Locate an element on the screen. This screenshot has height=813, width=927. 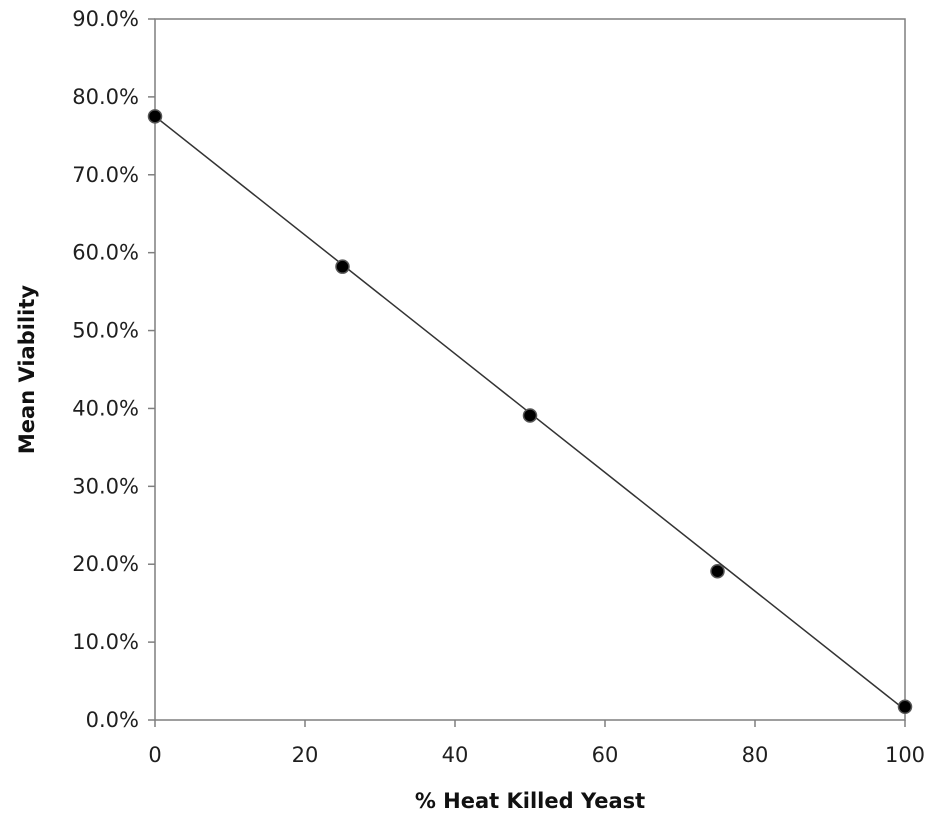
x-tick-label: 80 is located at coordinates (755, 755).